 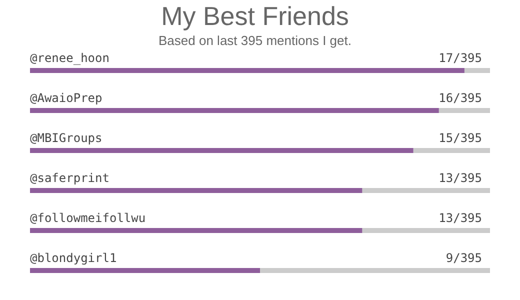 I want to click on y-tick-label: @renee_hoon, so click(x=70, y=58).